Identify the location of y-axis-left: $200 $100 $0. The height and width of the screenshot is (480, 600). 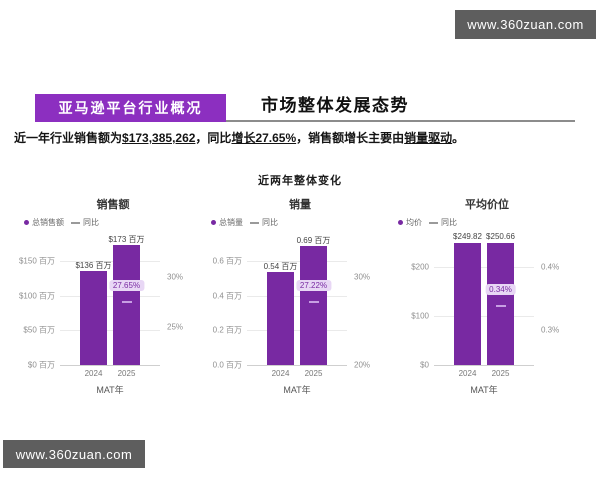
(416, 303).